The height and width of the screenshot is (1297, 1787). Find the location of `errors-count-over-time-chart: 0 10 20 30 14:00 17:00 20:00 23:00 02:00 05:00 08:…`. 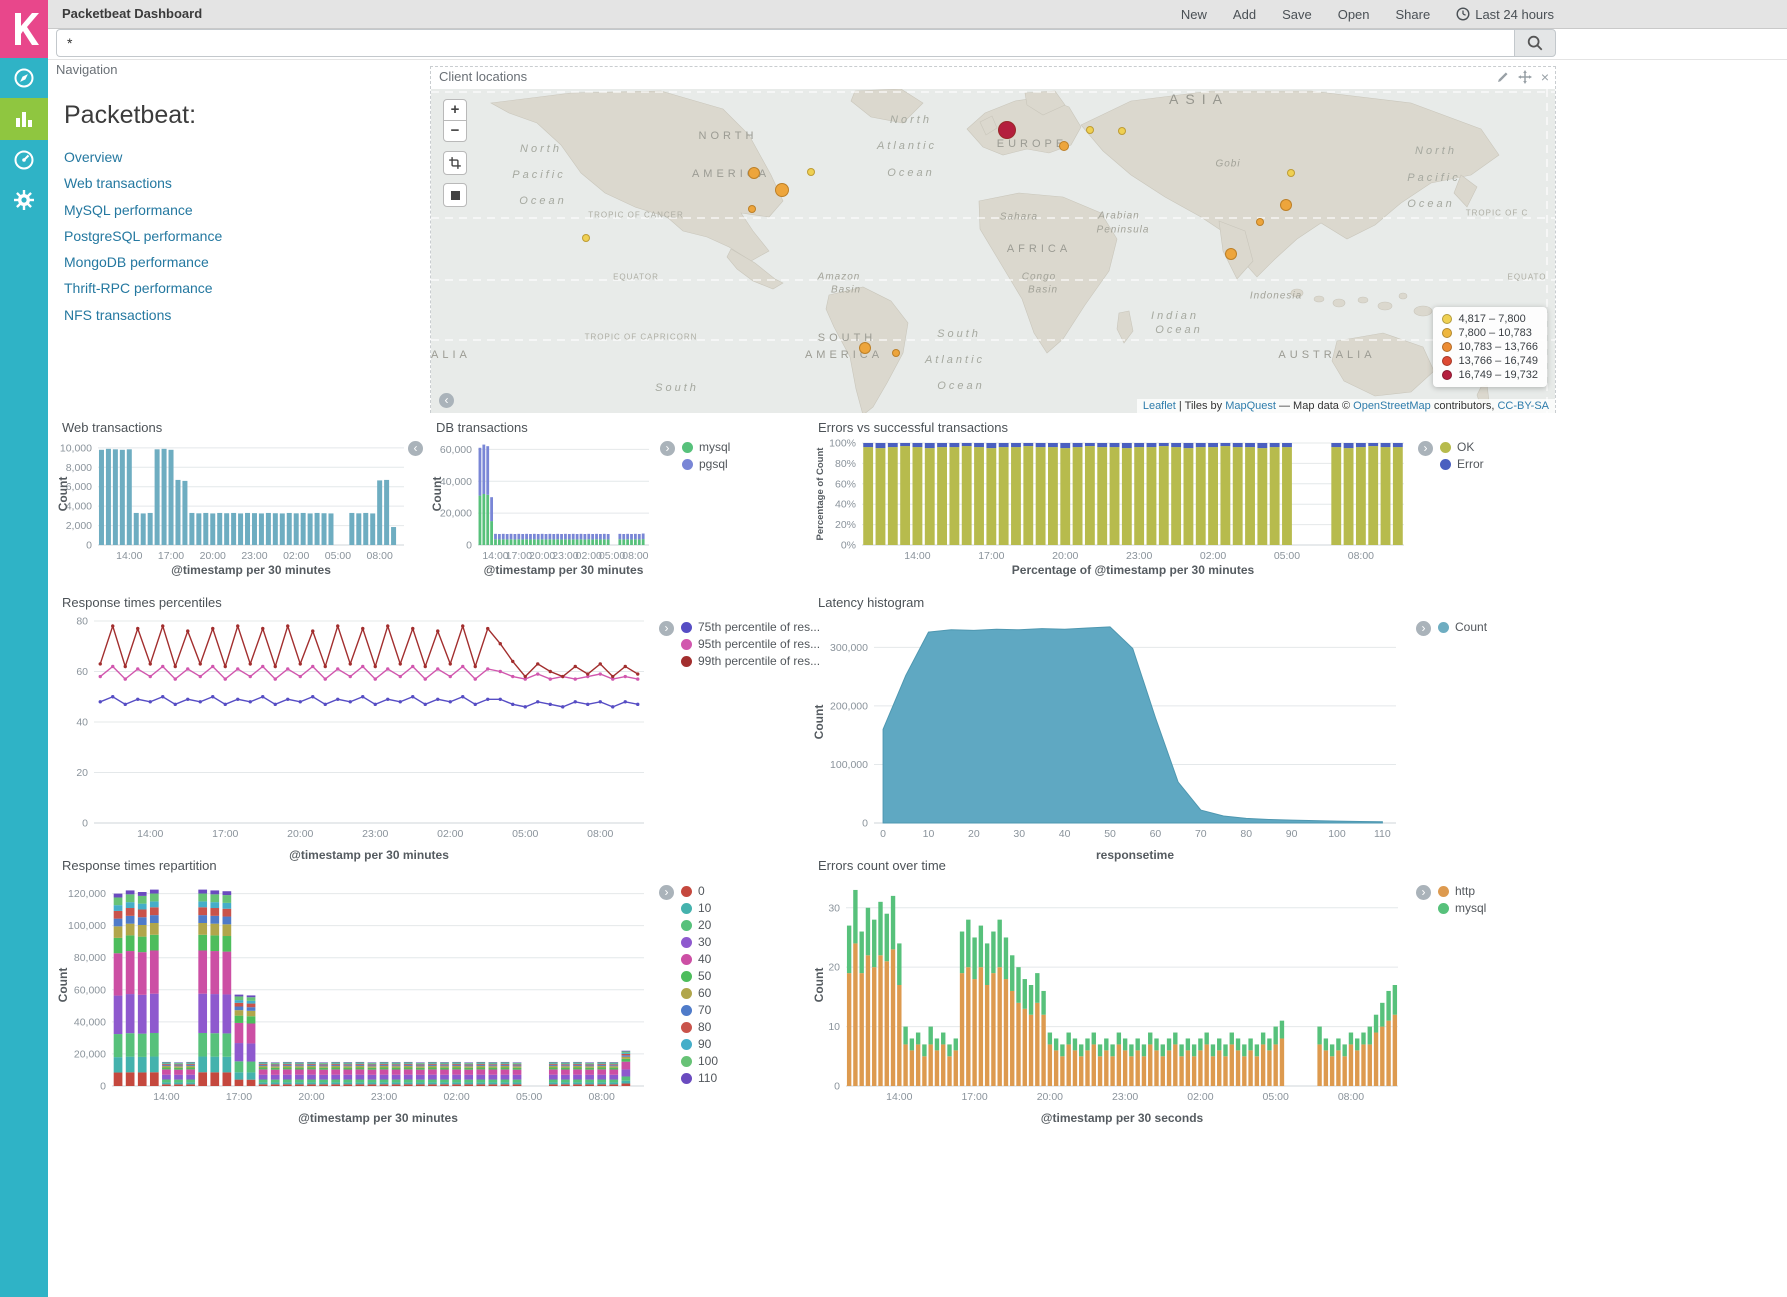

errors-count-over-time-chart: 0 10 20 30 14:00 17:00 20:00 23:00 02:00 05:00 08:… is located at coordinates (1112, 1001).